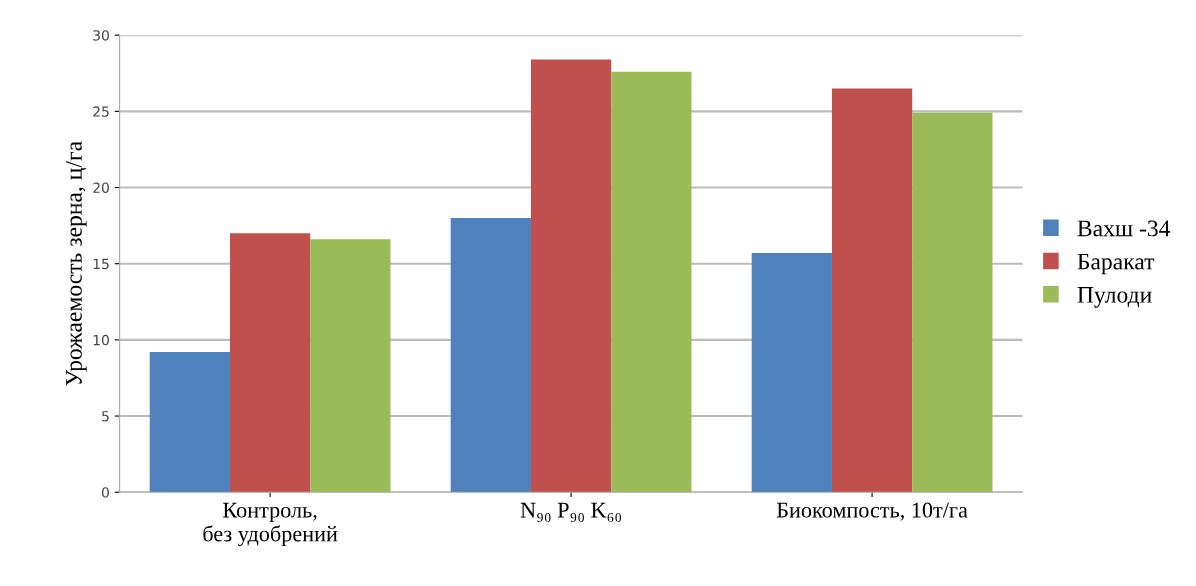 Image resolution: width=1196 pixels, height=586 pixels. I want to click on legend-label: Вахш -34, so click(1124, 228).